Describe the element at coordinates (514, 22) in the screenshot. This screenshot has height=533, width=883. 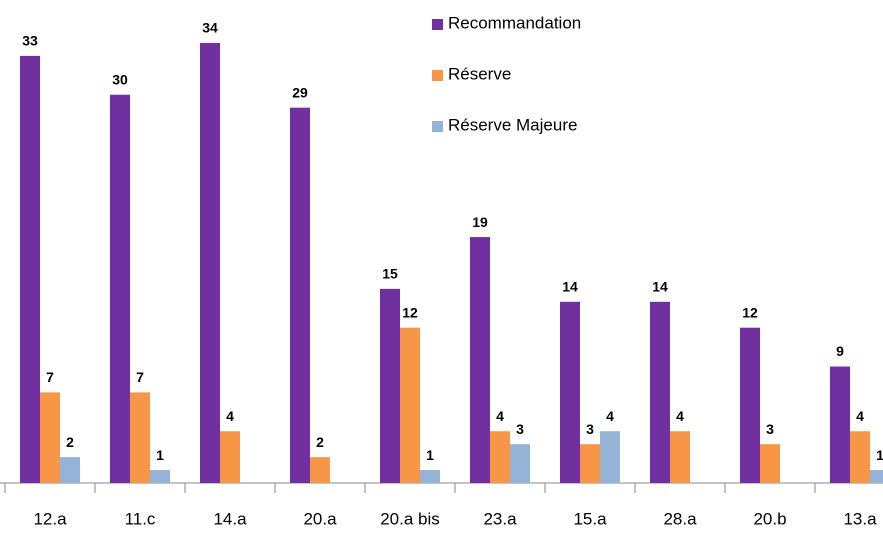
I see `legend-label: Recommandation` at that location.